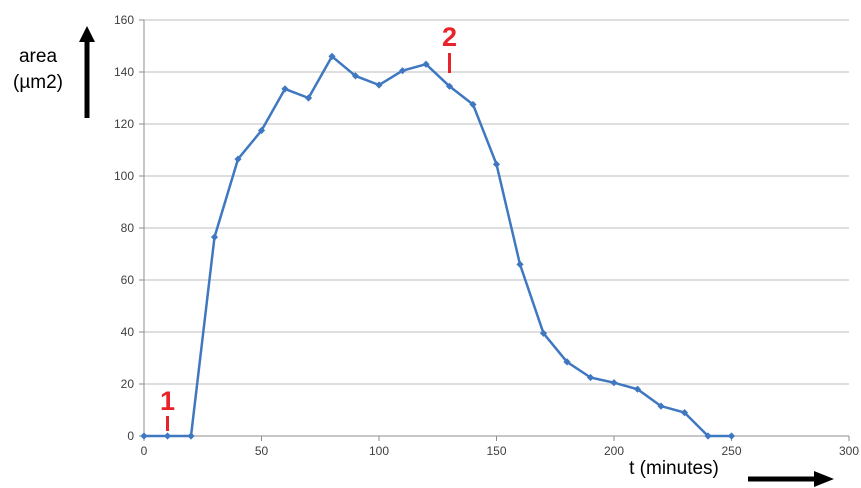  Describe the element at coordinates (449, 37) in the screenshot. I see `annotation-label-2: 2` at that location.